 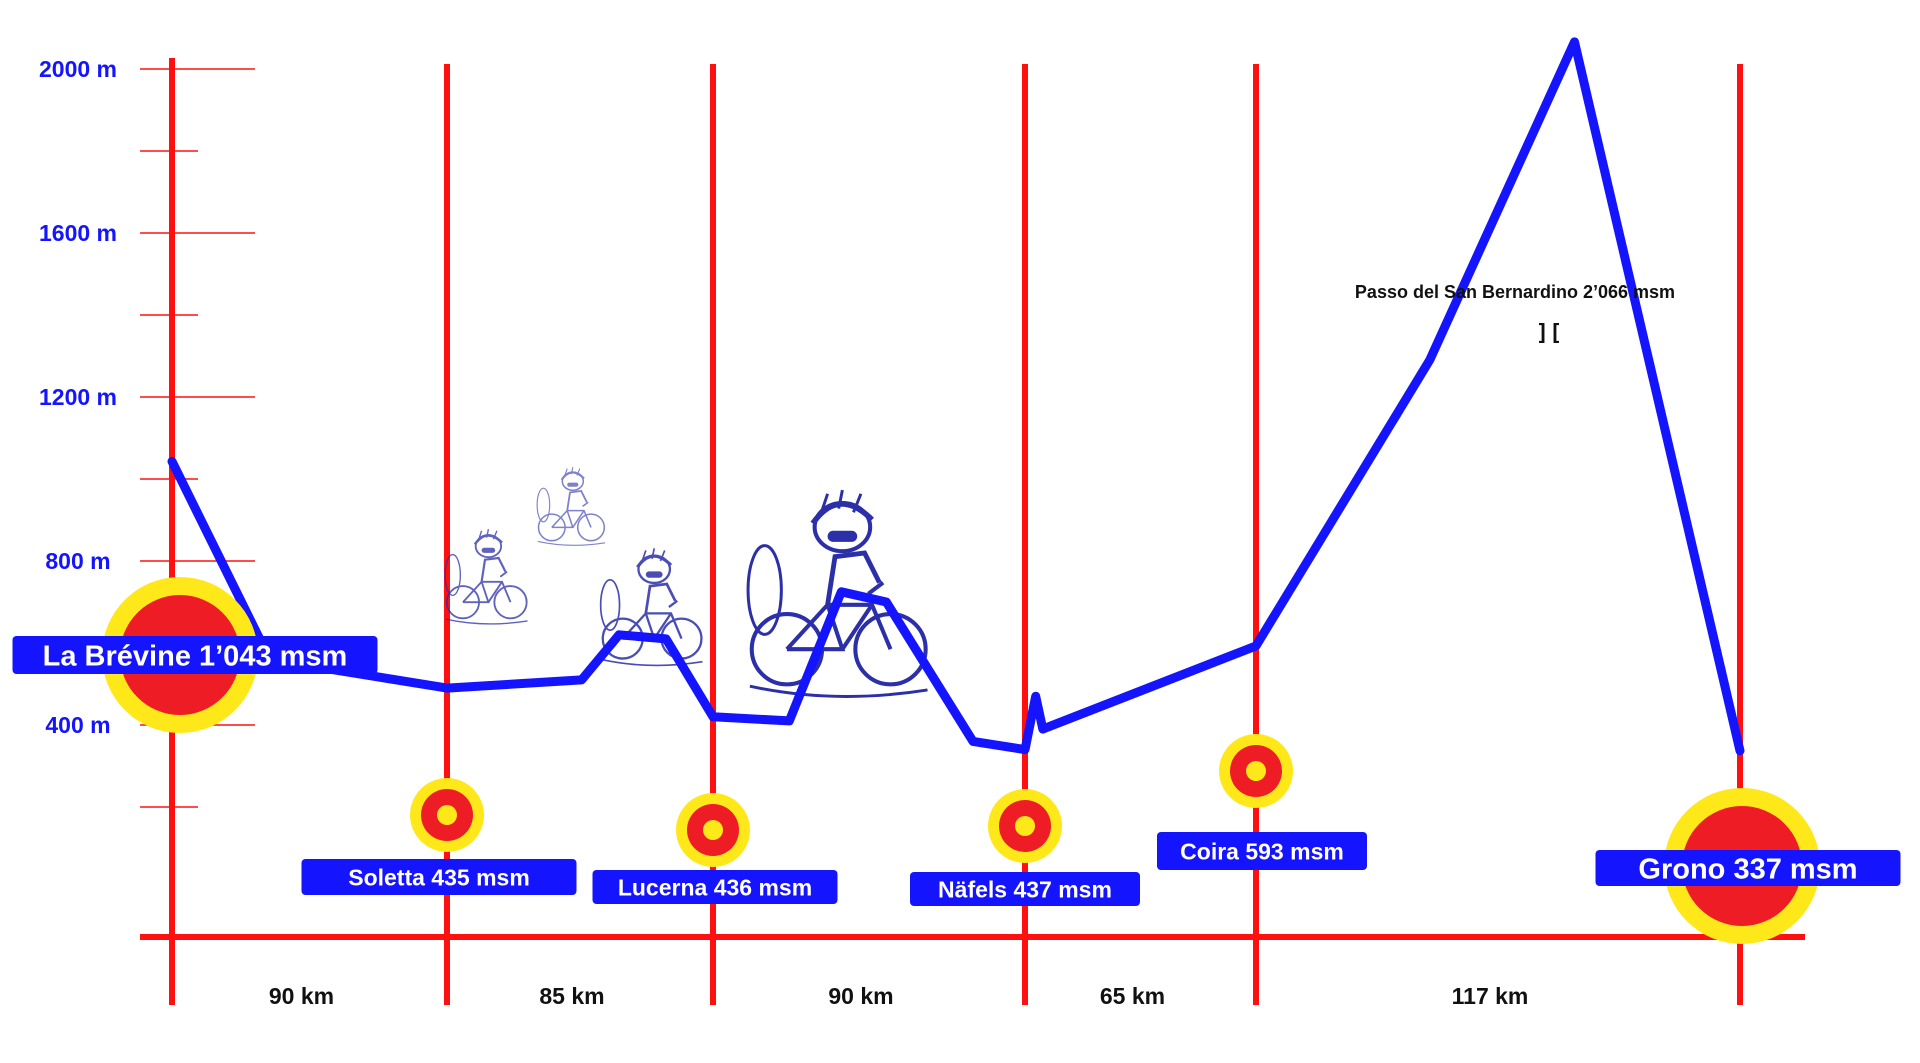 I want to click on station-label-text: Soletta 435 msm, so click(x=439, y=877).